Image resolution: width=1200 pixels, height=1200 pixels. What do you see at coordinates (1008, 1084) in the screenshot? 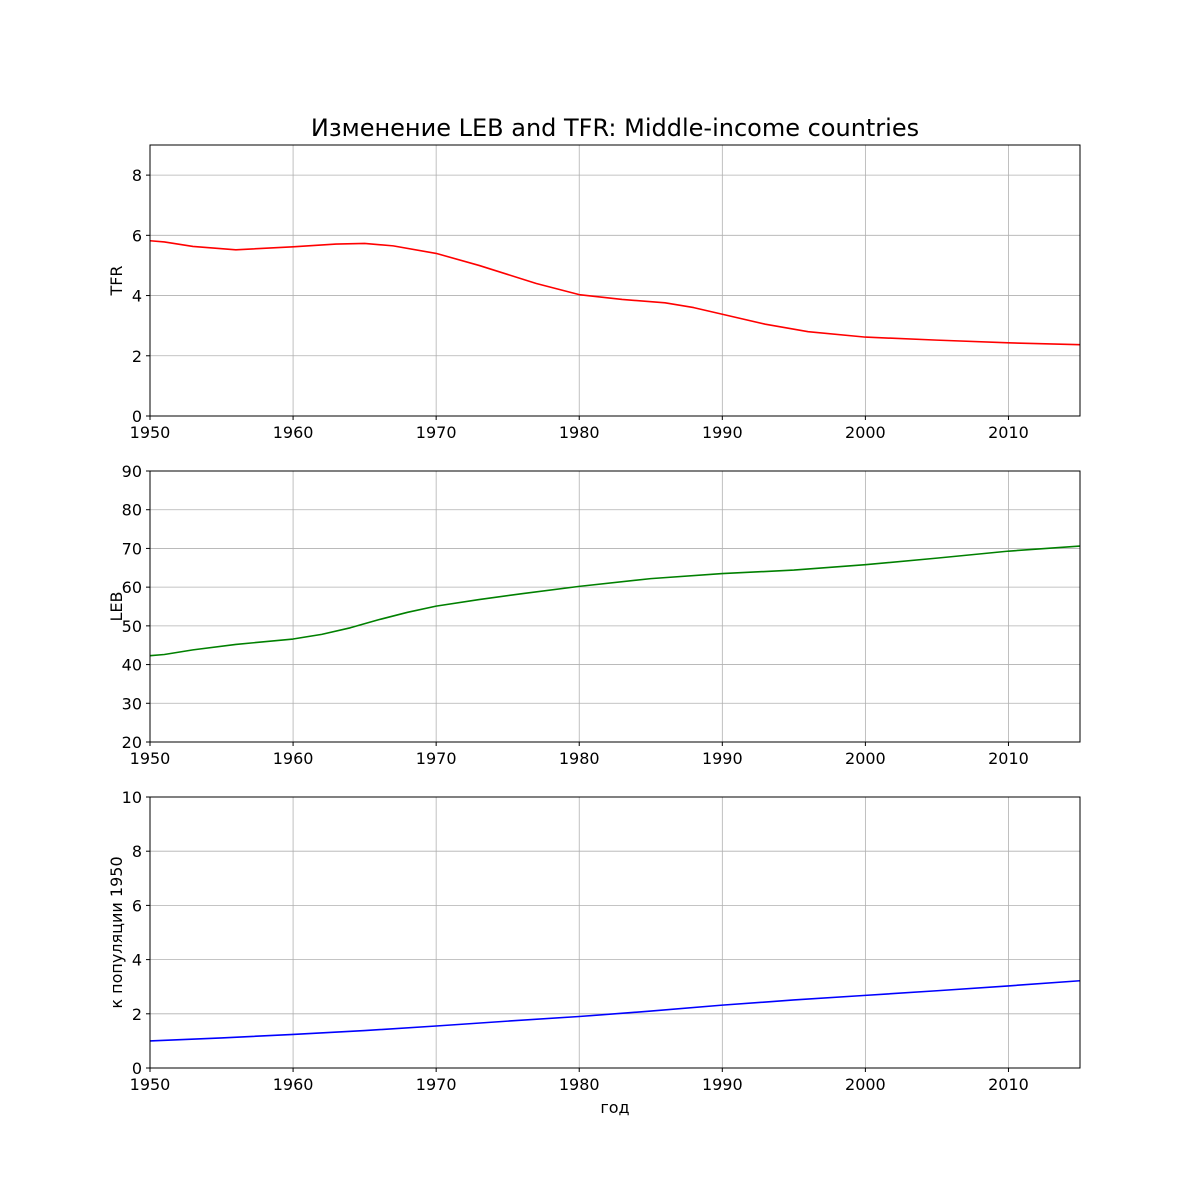
I see `population-x-tick-label: 2010` at bounding box center [1008, 1084].